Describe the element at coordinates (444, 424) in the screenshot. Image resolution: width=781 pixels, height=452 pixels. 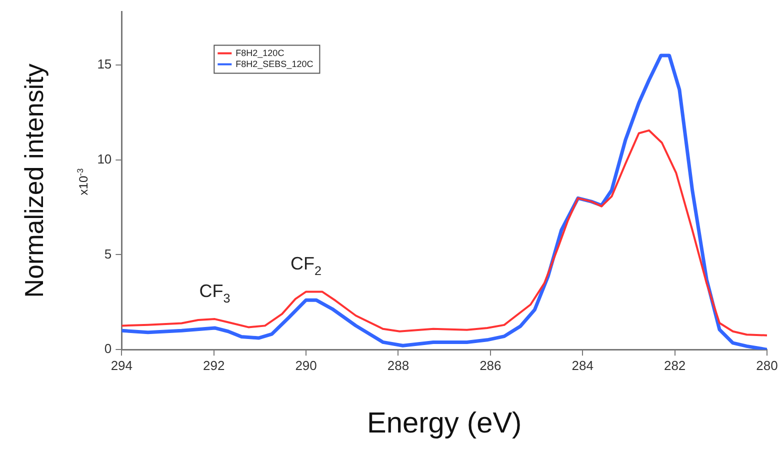
I see `x-axis-title: Energy (eV)` at that location.